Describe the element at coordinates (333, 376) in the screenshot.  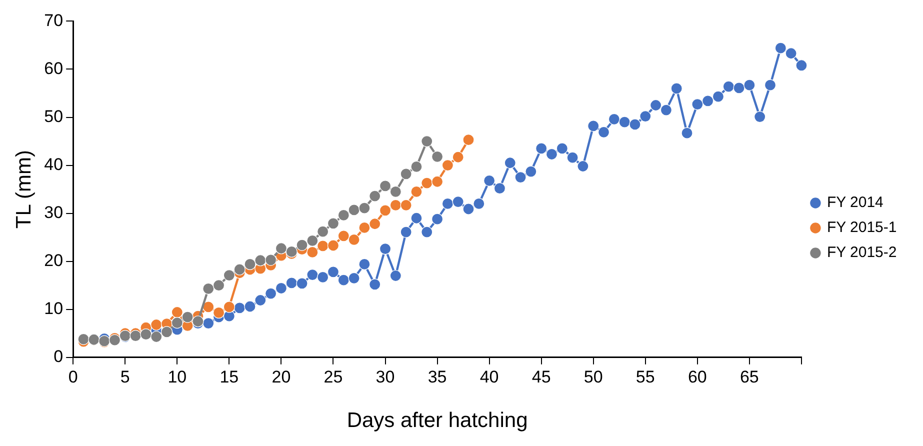
I see `x-tick-label: 25` at that location.